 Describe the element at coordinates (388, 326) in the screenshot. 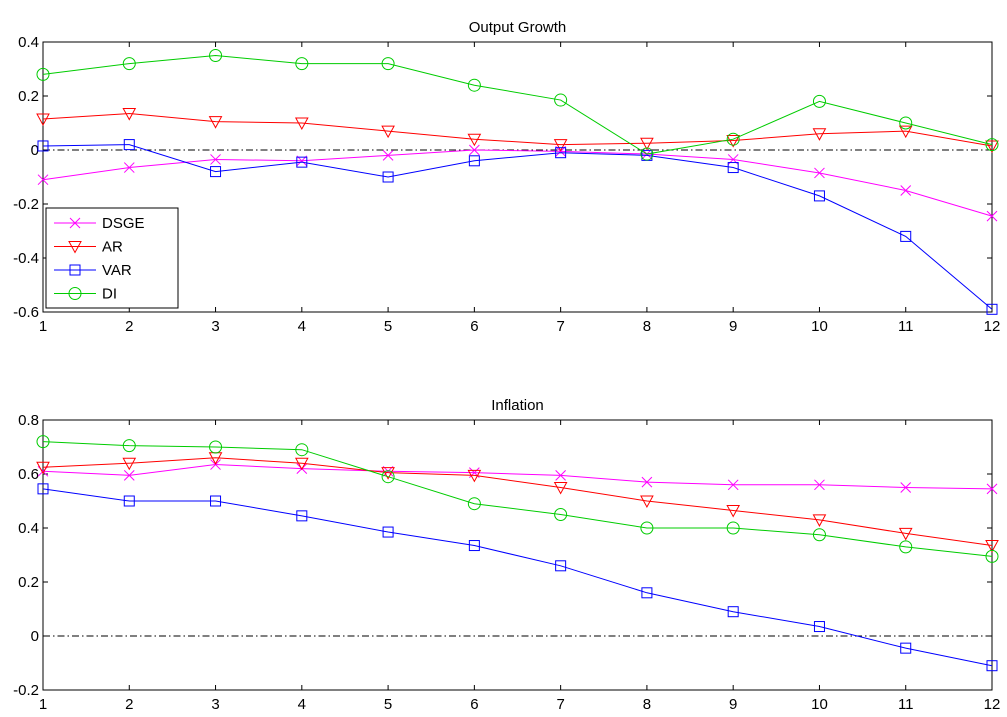

I see `x-tick-label: 5` at that location.